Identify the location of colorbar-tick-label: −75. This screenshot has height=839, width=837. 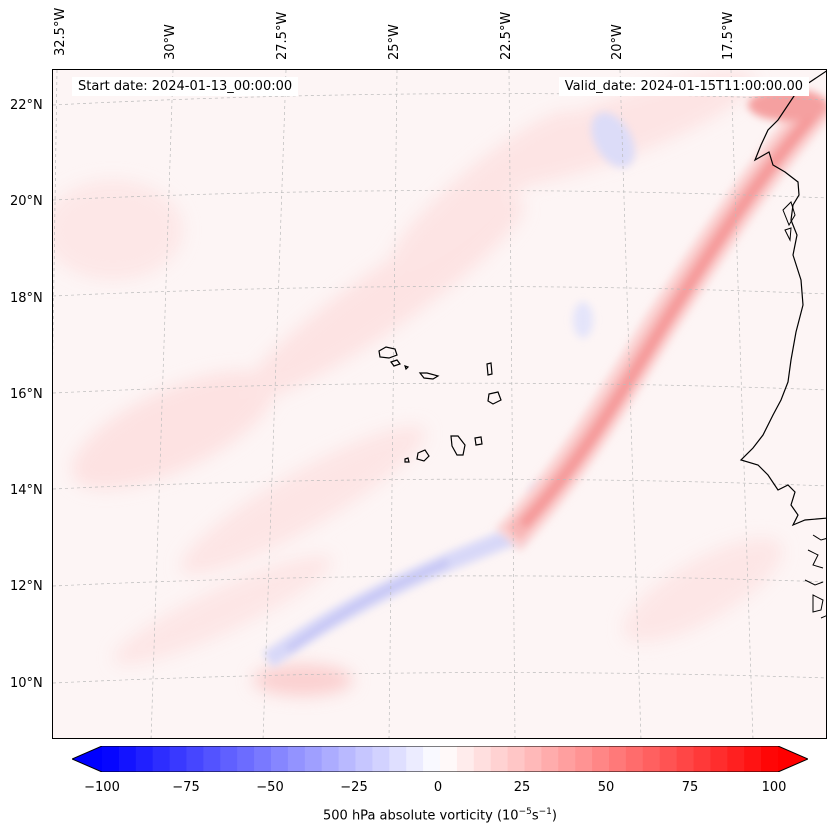
(186, 787).